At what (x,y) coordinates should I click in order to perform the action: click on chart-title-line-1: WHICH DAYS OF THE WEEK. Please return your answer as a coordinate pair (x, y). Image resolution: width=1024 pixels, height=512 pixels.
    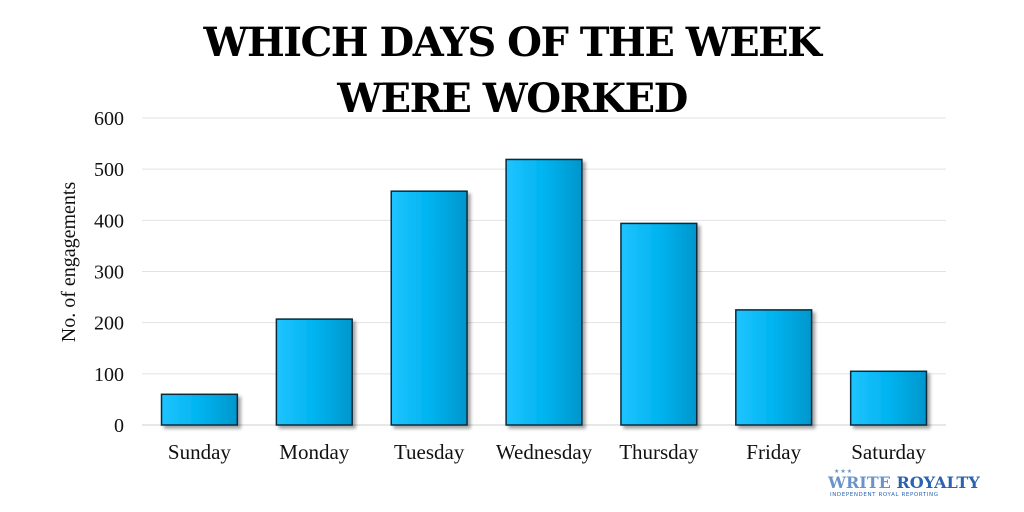
    Looking at the image, I should click on (513, 42).